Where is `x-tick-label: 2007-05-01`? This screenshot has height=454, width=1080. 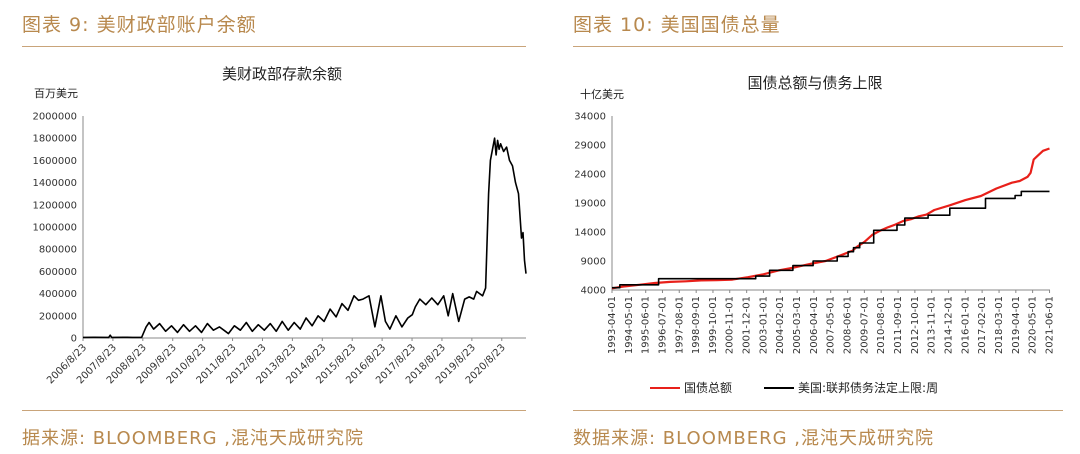 x-tick-label: 2007-05-01 is located at coordinates (831, 325).